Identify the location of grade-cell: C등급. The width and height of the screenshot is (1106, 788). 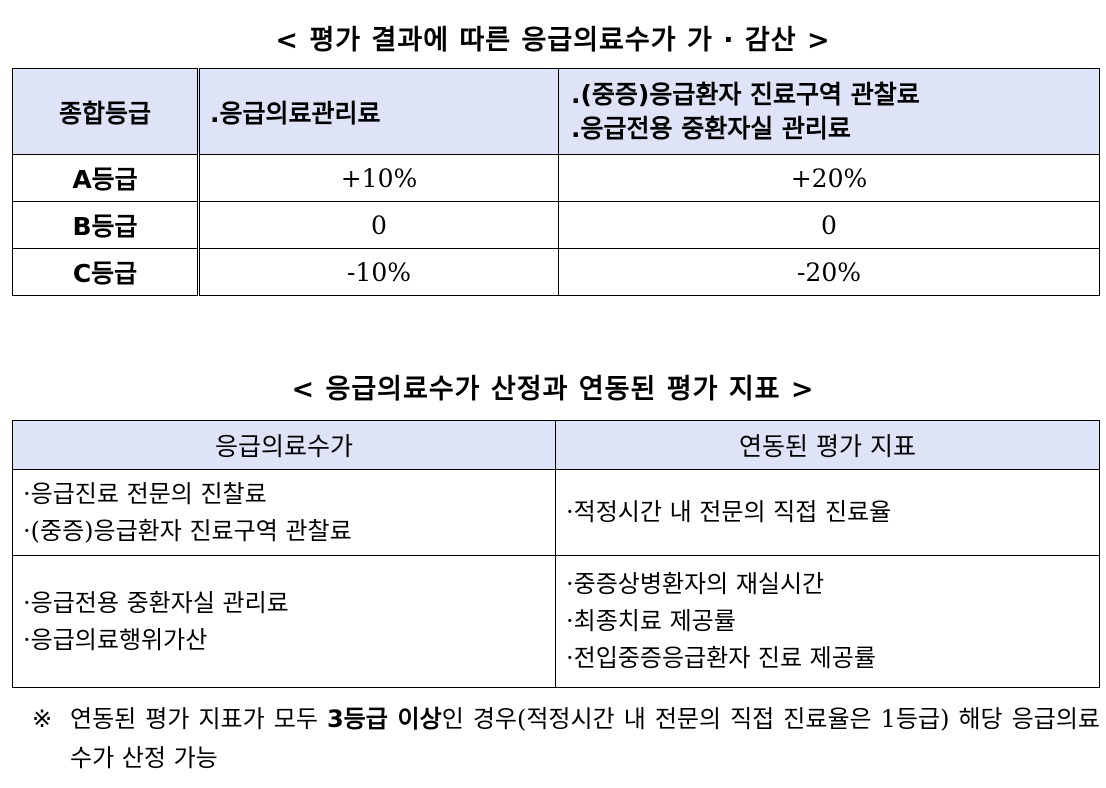
(106, 272).